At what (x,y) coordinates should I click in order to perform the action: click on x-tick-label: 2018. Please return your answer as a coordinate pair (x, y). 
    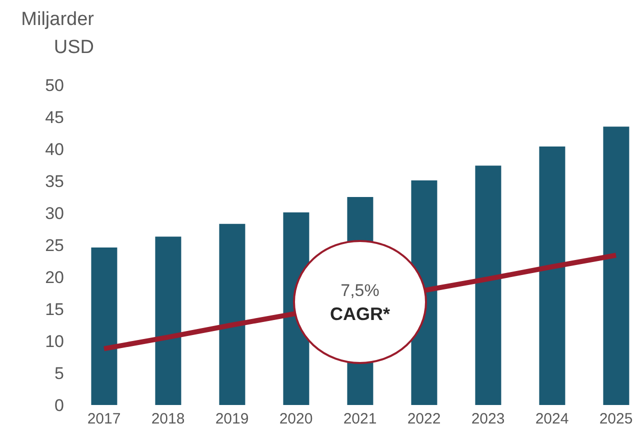
    Looking at the image, I should click on (168, 419).